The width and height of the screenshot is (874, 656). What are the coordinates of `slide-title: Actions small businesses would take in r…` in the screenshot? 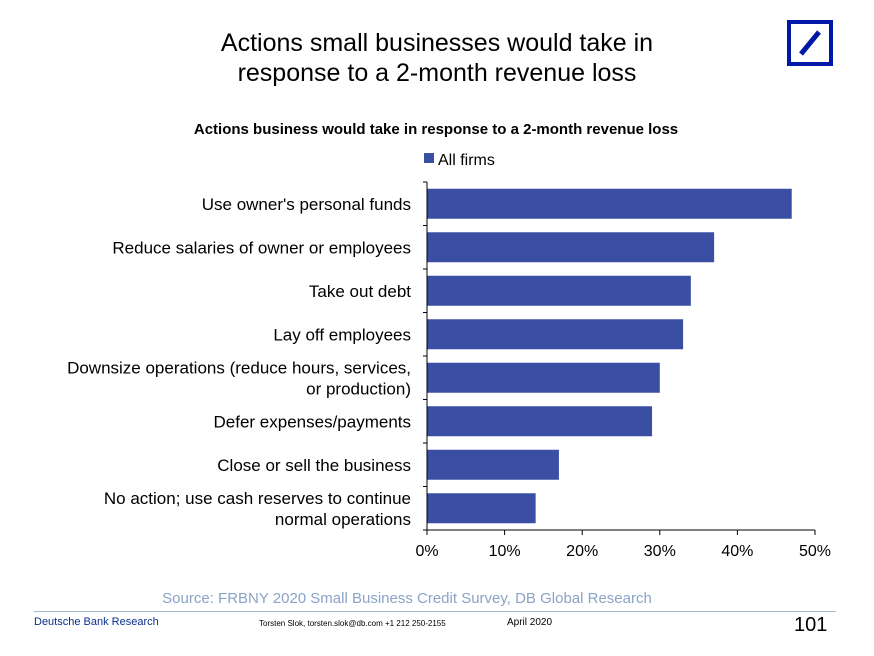 It's located at (437, 58).